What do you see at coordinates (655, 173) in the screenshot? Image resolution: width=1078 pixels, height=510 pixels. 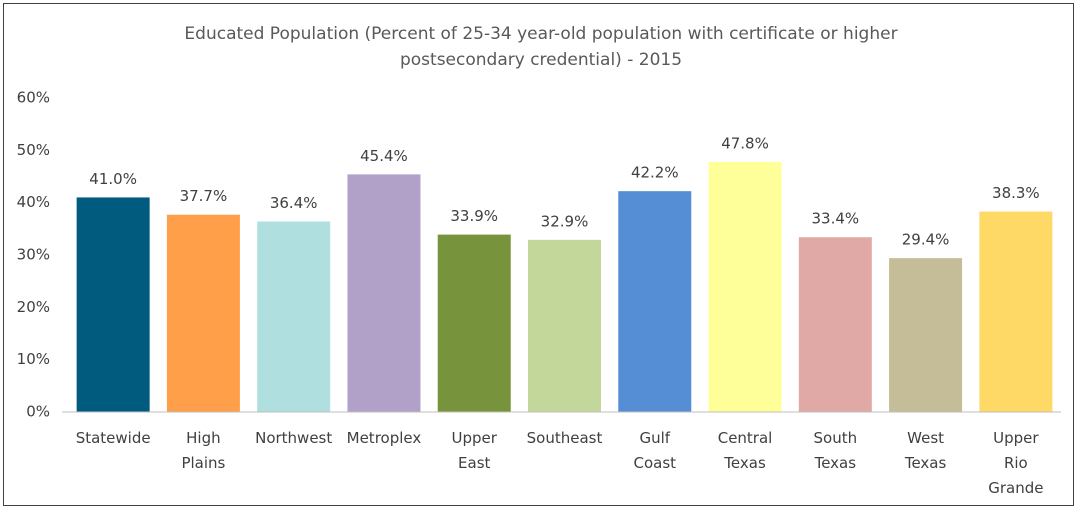 I see `data-label: 42.2%` at bounding box center [655, 173].